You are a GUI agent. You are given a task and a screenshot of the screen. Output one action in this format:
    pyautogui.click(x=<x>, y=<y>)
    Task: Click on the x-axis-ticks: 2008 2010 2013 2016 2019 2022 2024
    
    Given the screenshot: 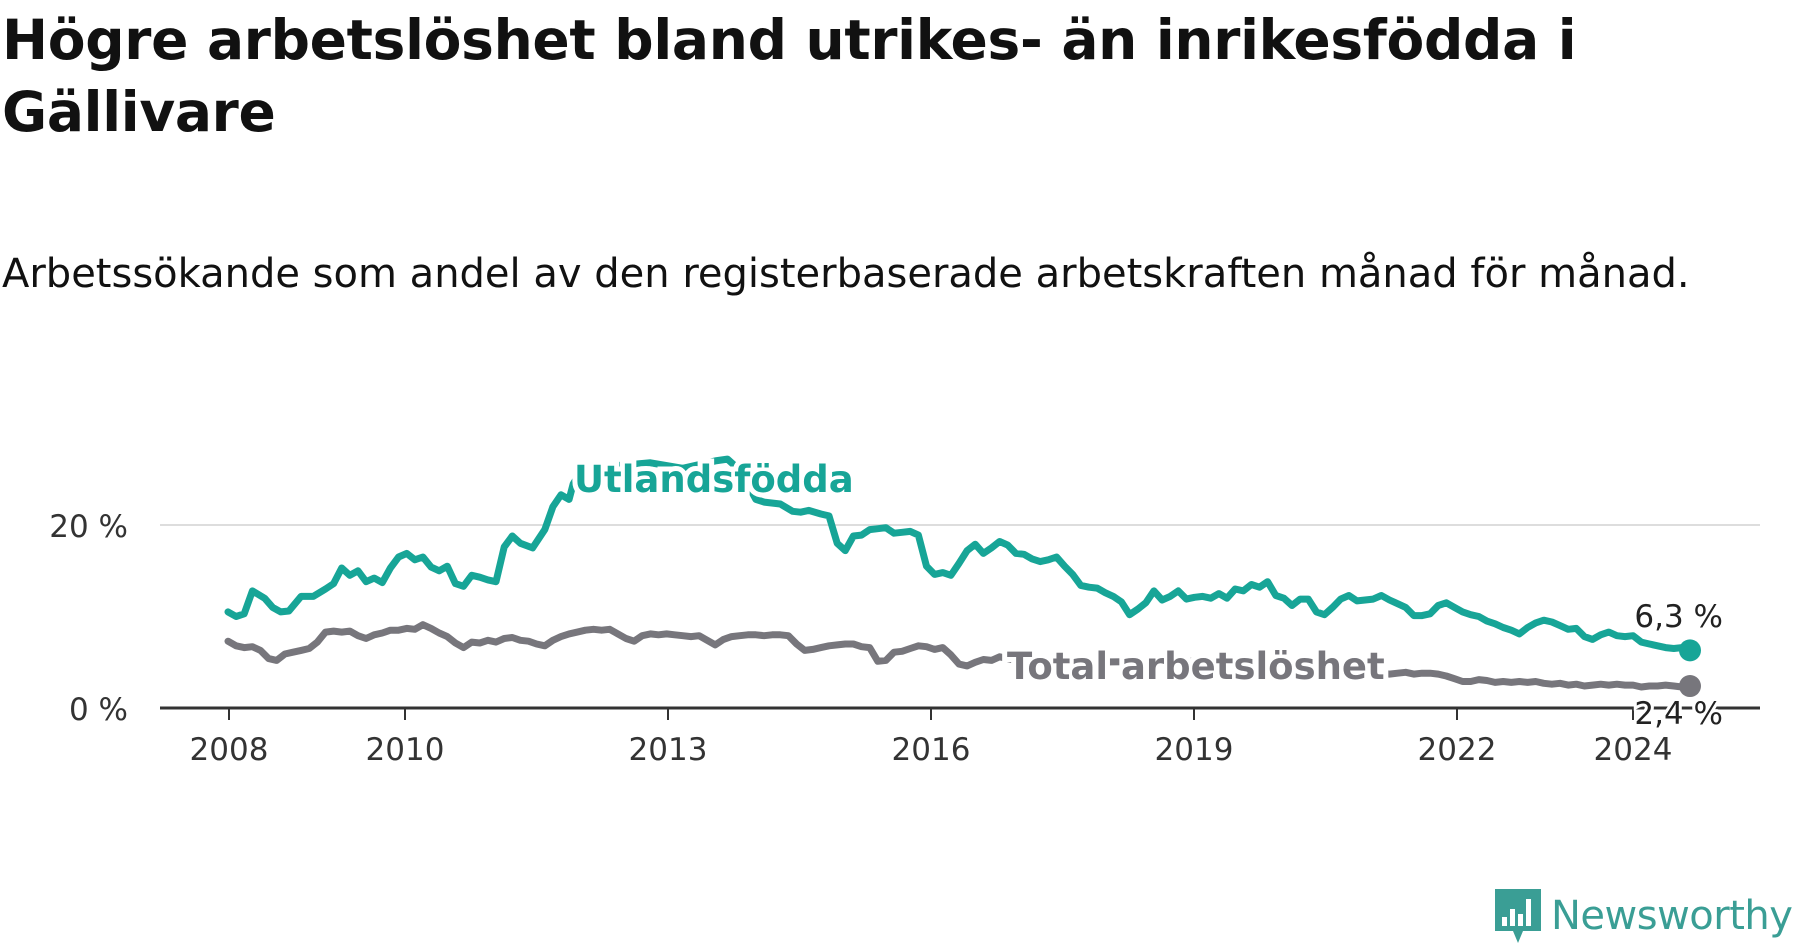 What is the action you would take?
    pyautogui.click(x=931, y=738)
    